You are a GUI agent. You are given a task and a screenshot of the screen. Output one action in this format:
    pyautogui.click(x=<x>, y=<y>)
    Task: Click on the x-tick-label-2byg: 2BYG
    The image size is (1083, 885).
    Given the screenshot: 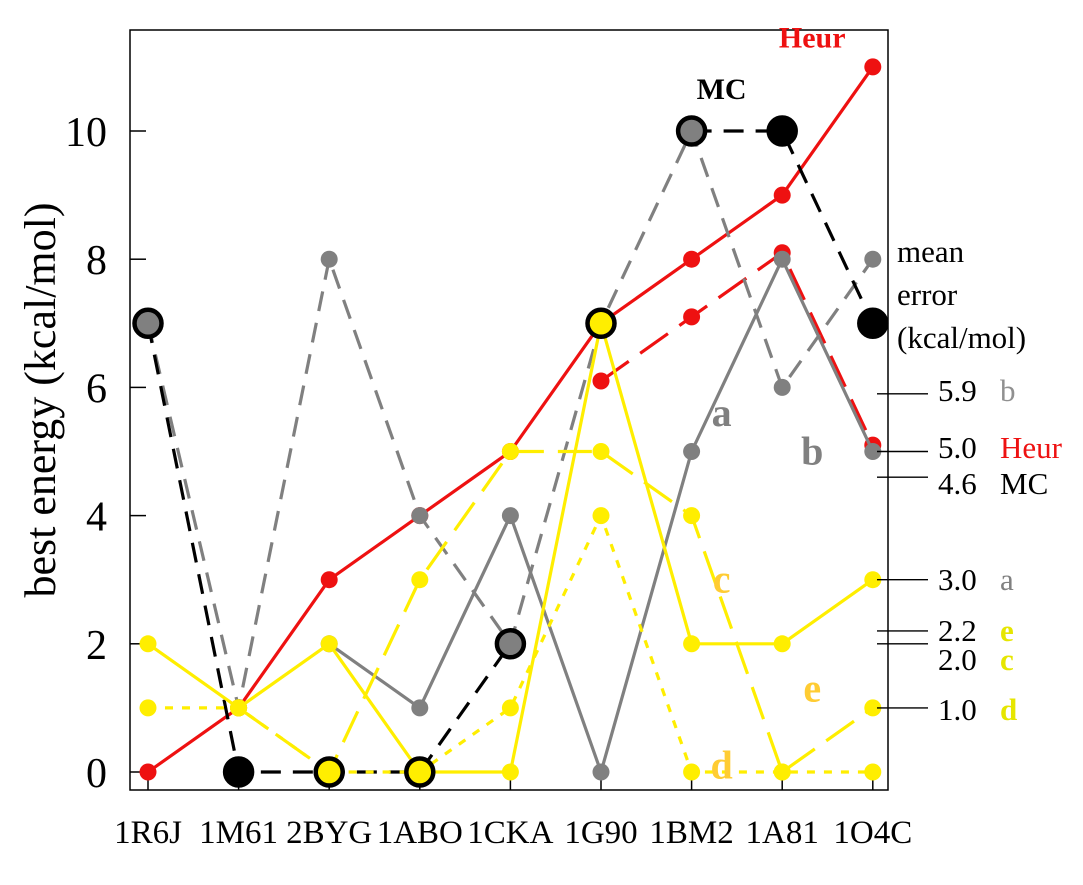 What is the action you would take?
    pyautogui.click(x=329, y=833)
    